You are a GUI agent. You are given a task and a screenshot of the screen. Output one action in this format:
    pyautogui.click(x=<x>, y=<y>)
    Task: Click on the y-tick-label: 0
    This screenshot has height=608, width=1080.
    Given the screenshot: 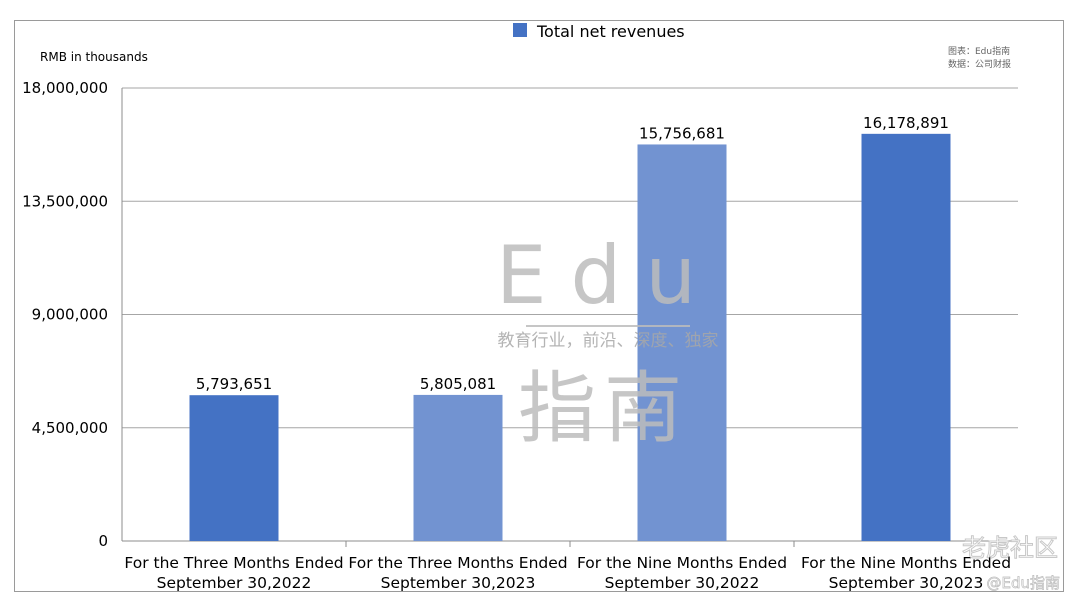 What is the action you would take?
    pyautogui.click(x=103, y=541)
    